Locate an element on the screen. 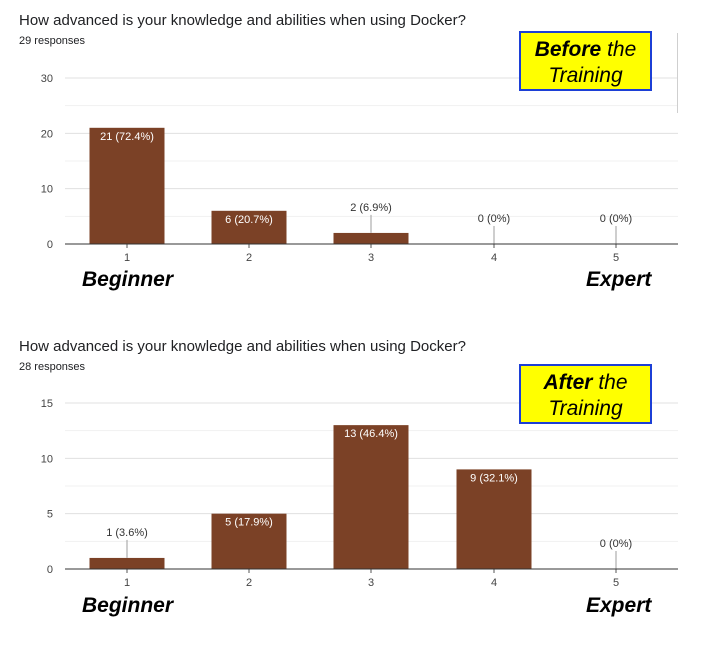  data-label: 13 (46.4%) is located at coordinates (371, 434).